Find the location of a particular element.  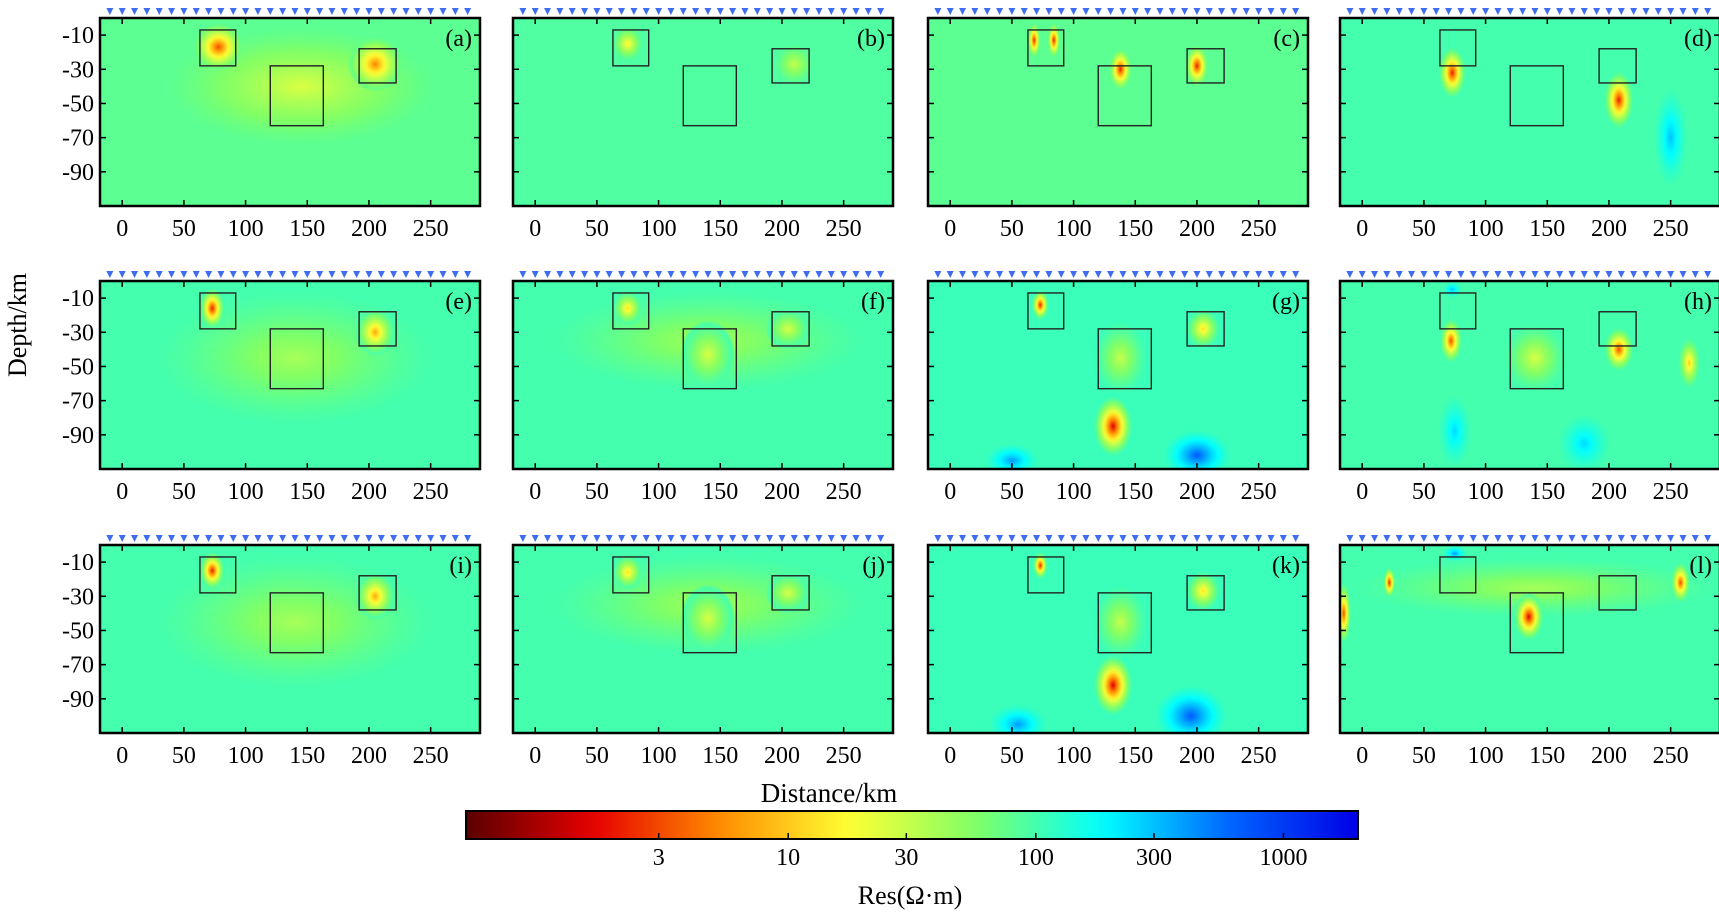

station-markers is located at coordinates (702, 538).